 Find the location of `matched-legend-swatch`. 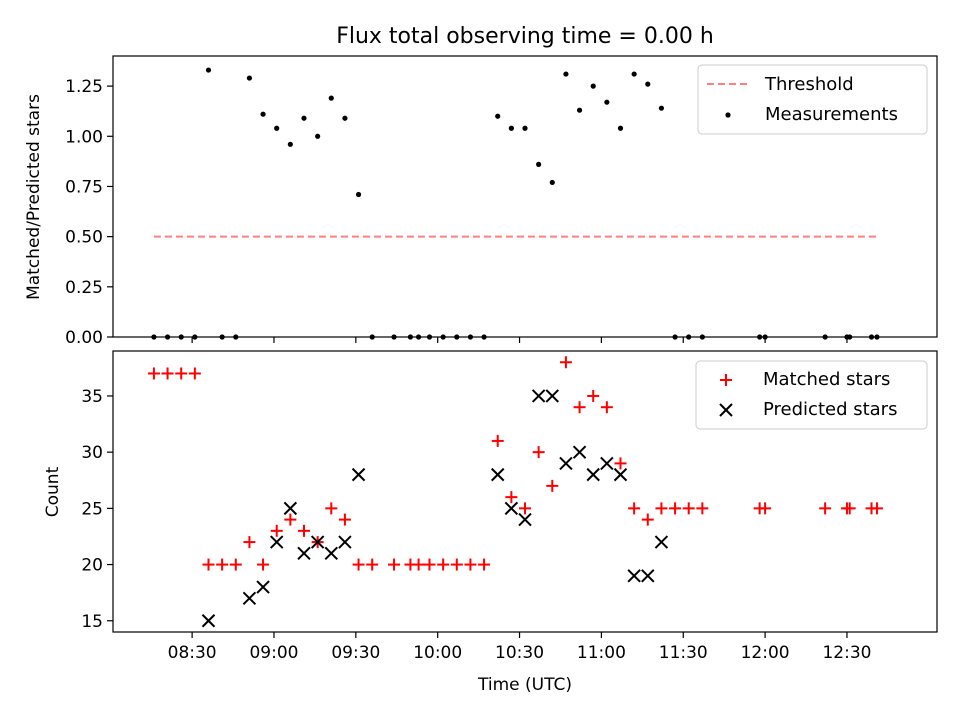

matched-legend-swatch is located at coordinates (726, 380).